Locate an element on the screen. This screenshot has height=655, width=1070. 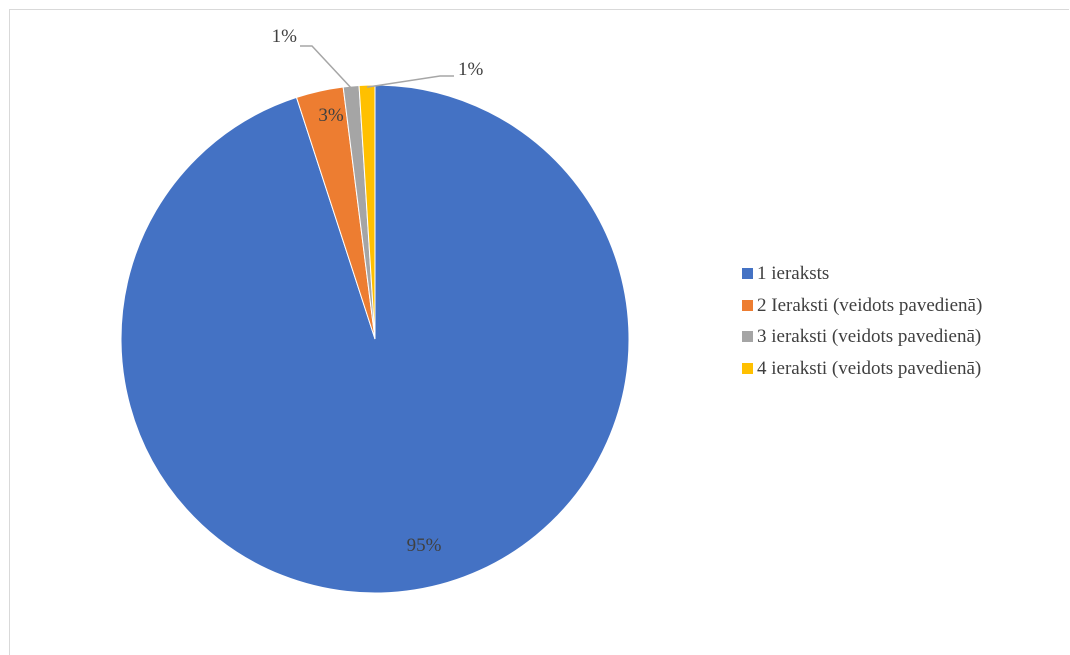
data-label-1: 95% is located at coordinates (424, 545).